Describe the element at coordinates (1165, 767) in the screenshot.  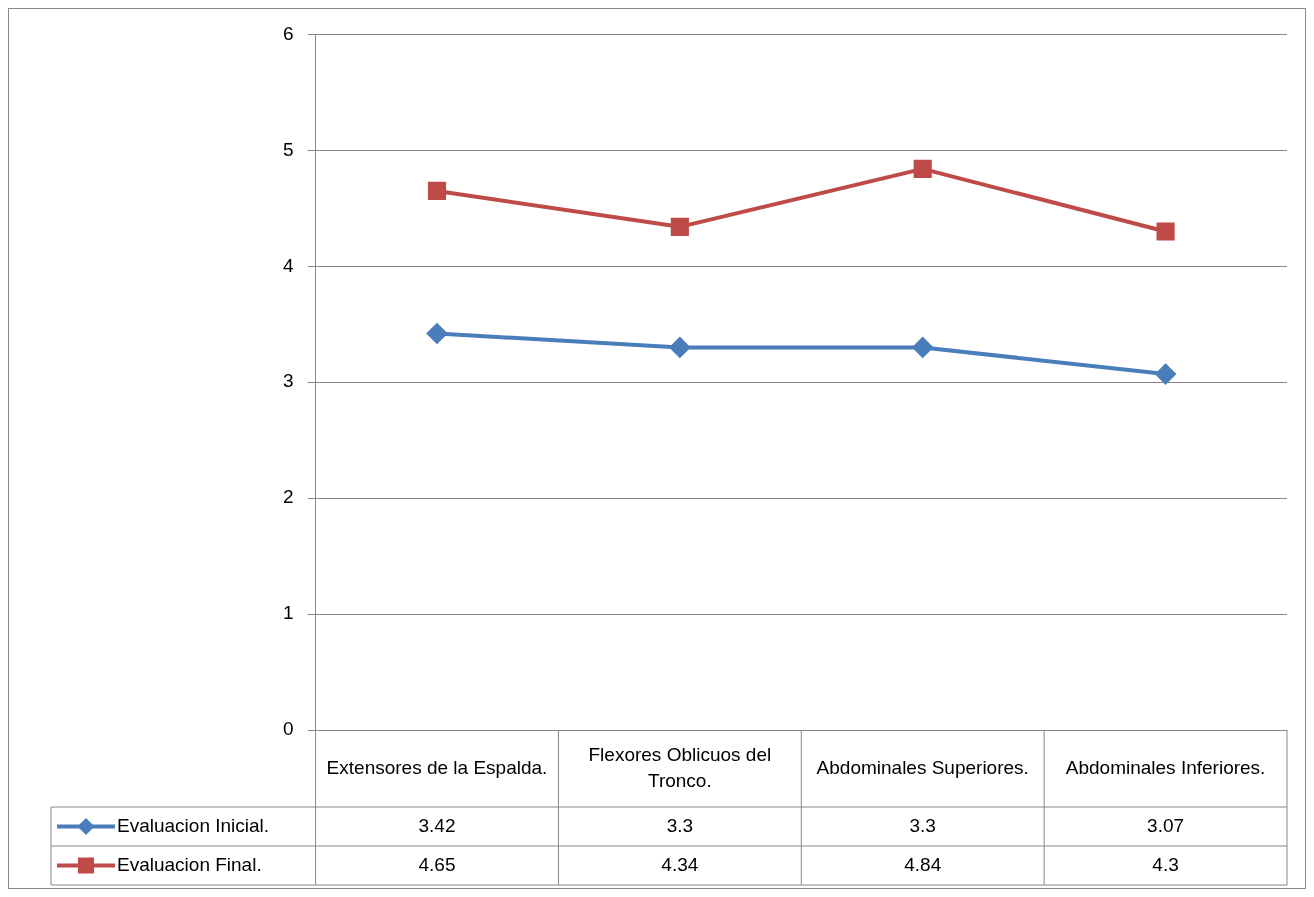
I see `x-tick-label: Abdominales Inferiores.` at that location.